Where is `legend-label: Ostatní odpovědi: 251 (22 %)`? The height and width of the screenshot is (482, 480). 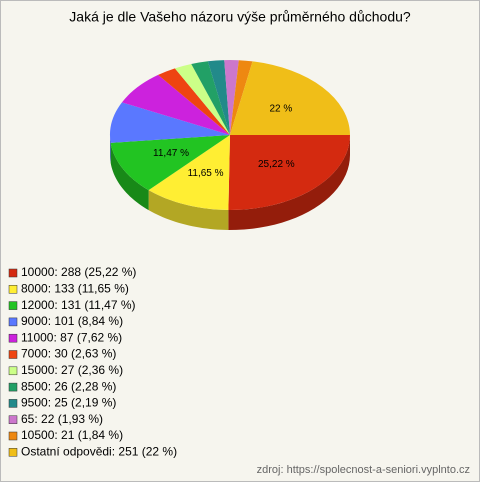 legend-label: Ostatní odpovědi: 251 (22 %) is located at coordinates (99, 451).